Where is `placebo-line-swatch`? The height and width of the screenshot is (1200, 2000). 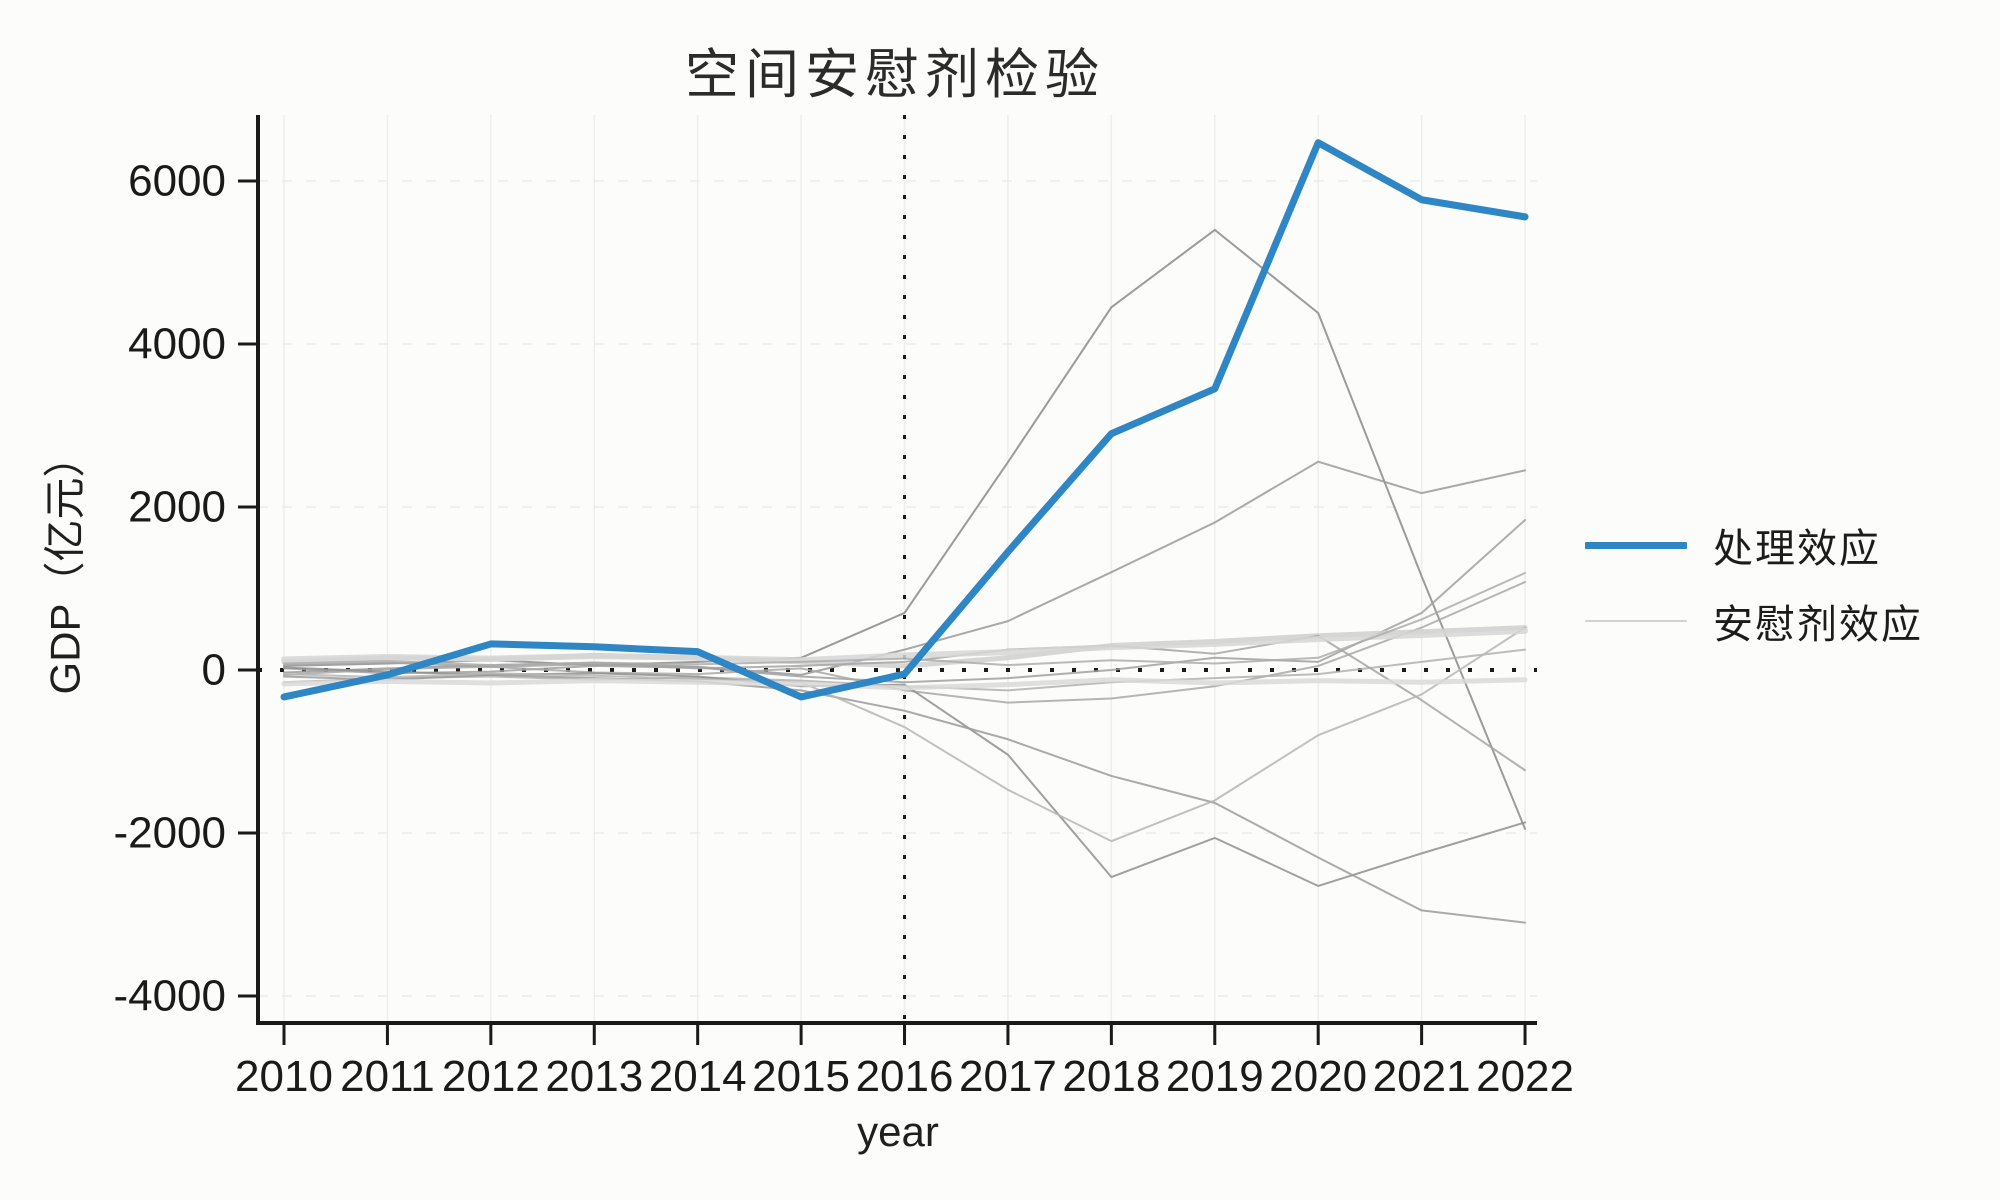 placebo-line-swatch is located at coordinates (1636, 621).